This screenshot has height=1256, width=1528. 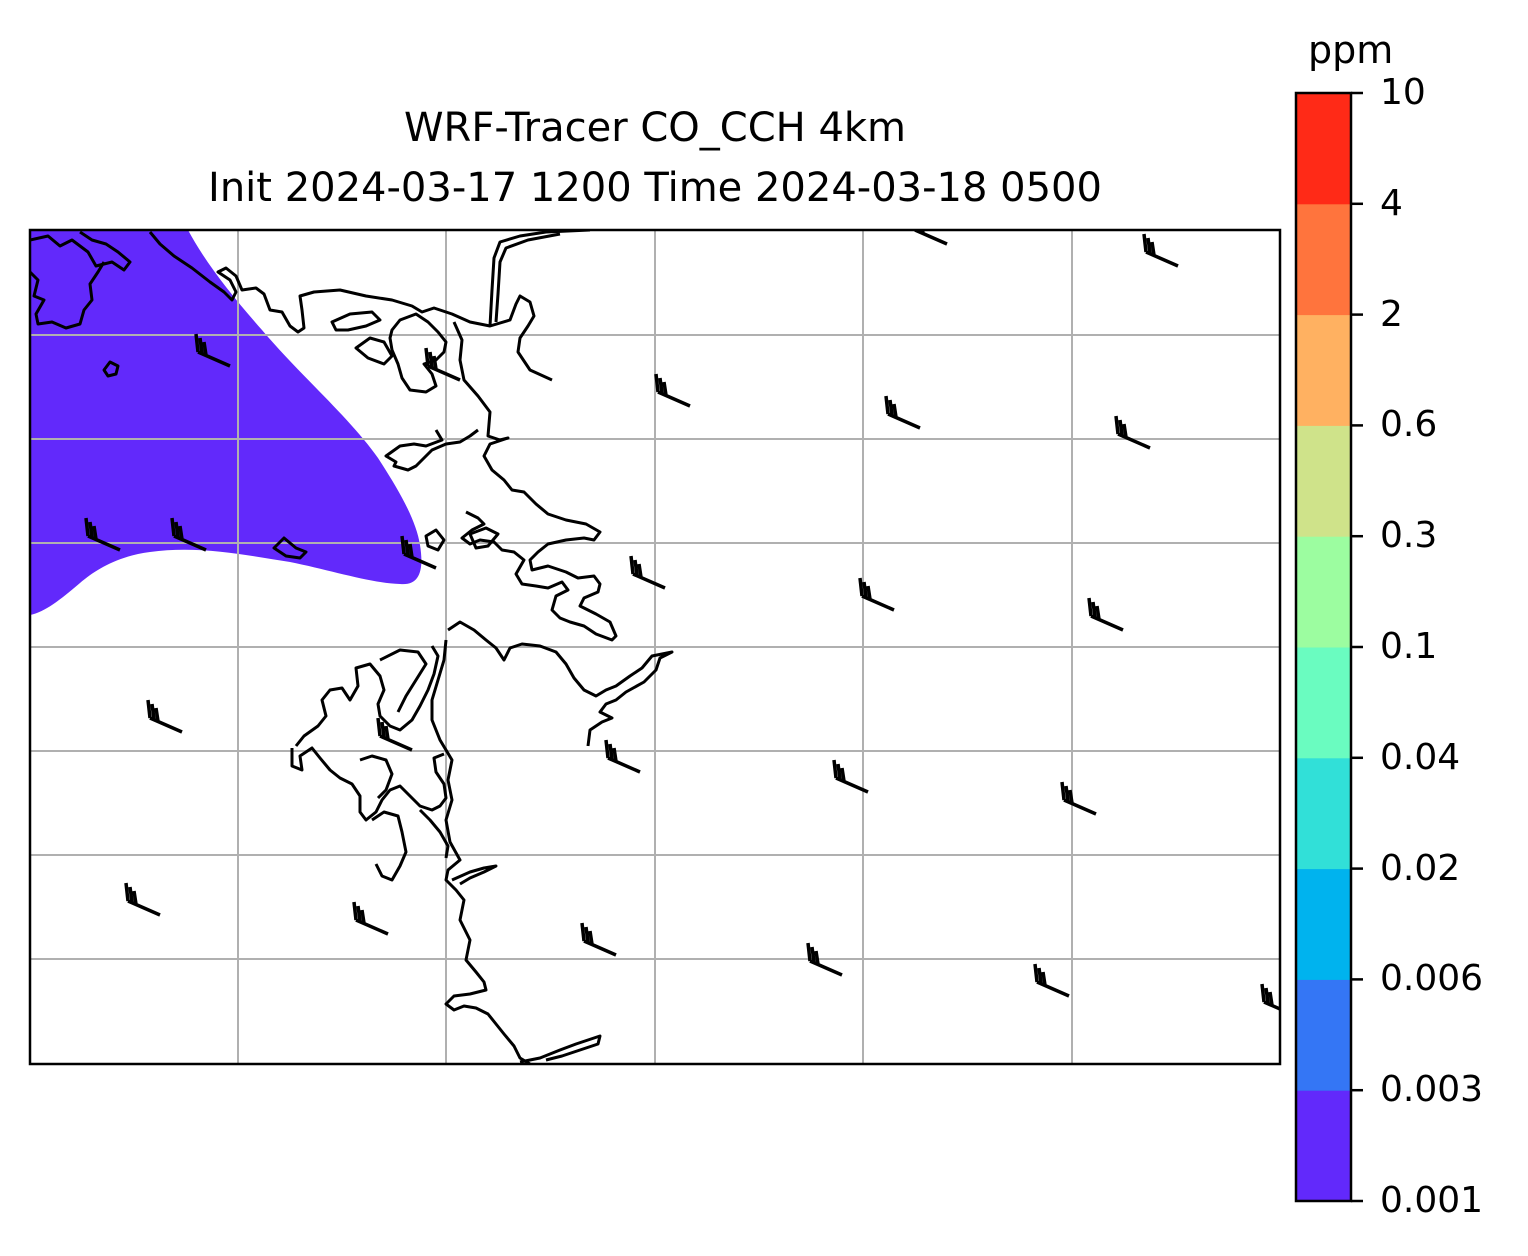 I want to click on colorbar-tick-label: 0.6, so click(x=1409, y=425).